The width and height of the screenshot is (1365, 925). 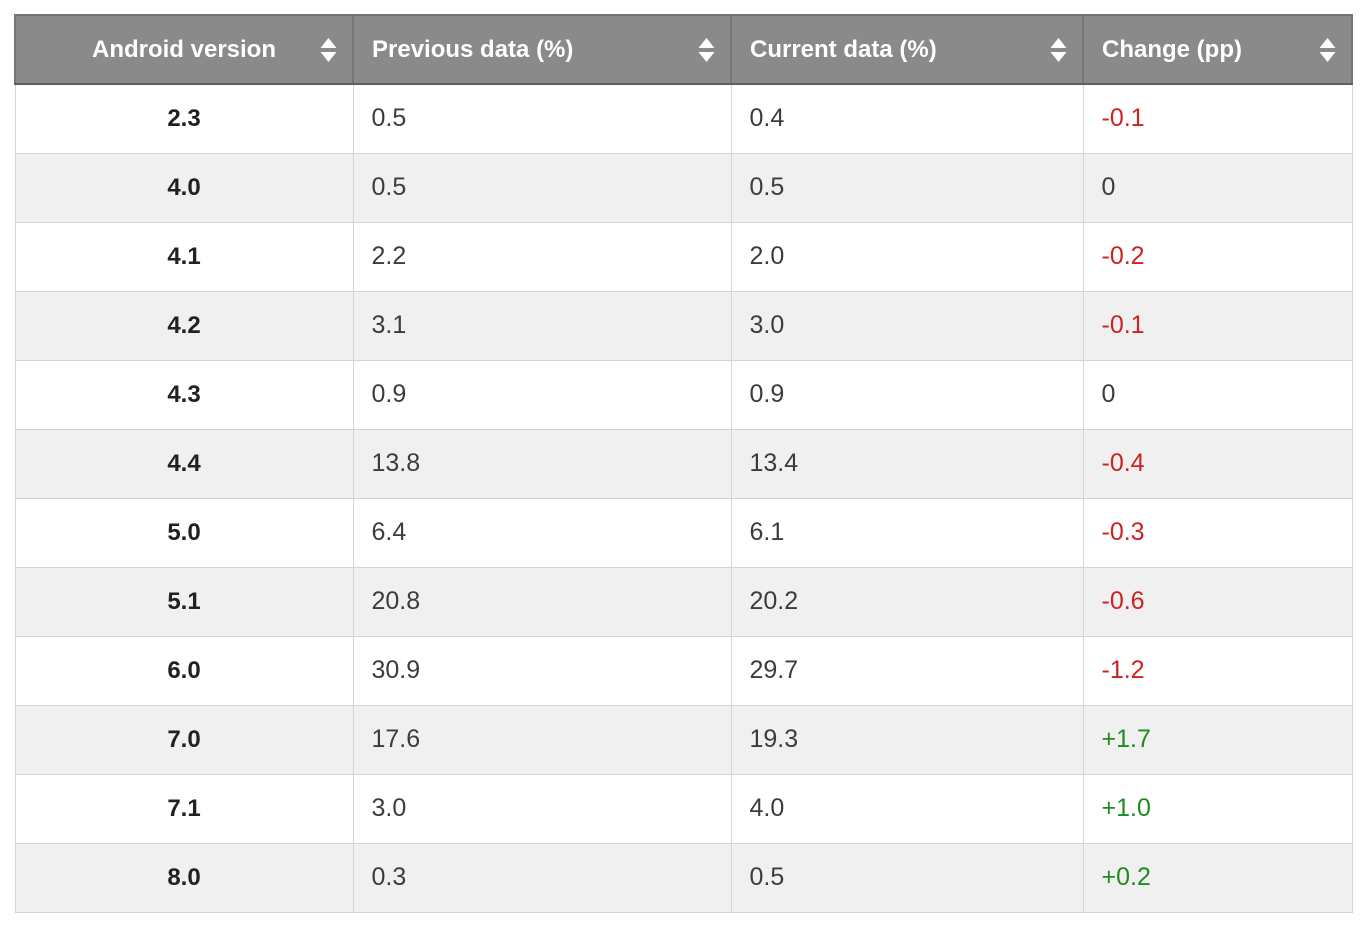 I want to click on current-data-cell: 20.2, so click(x=907, y=601).